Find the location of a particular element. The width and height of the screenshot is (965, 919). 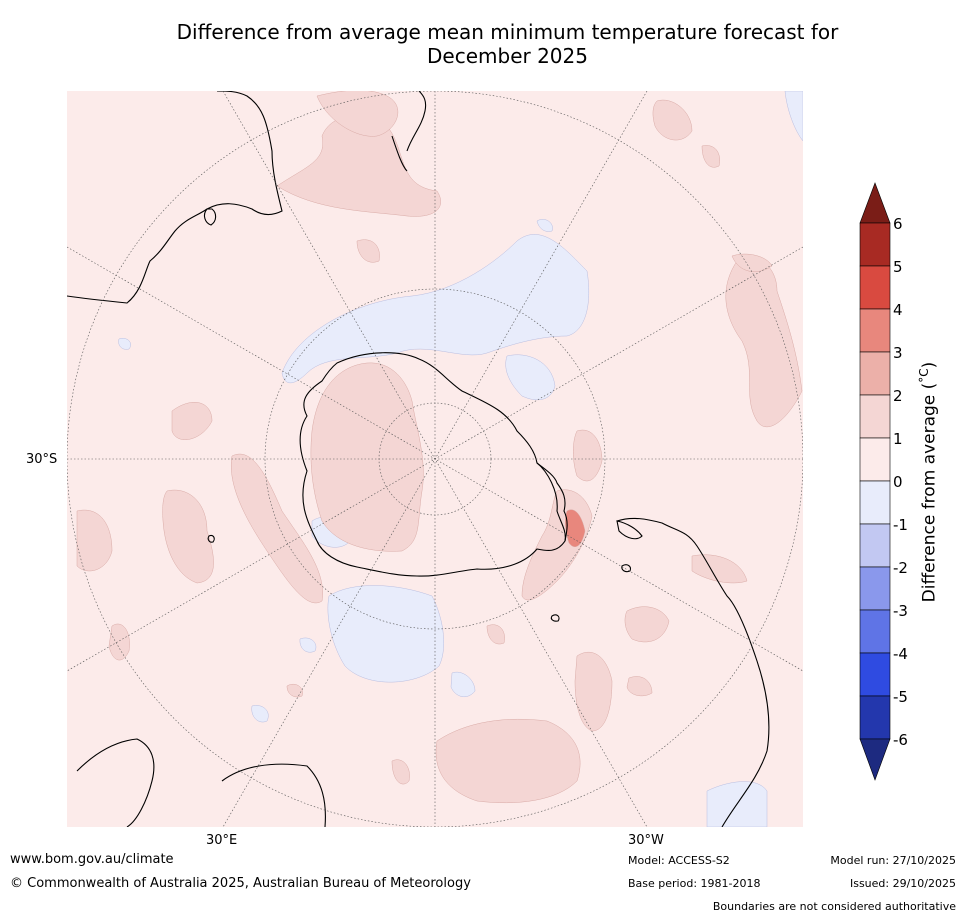

positive-region-east-pacific is located at coordinates (752, 262).